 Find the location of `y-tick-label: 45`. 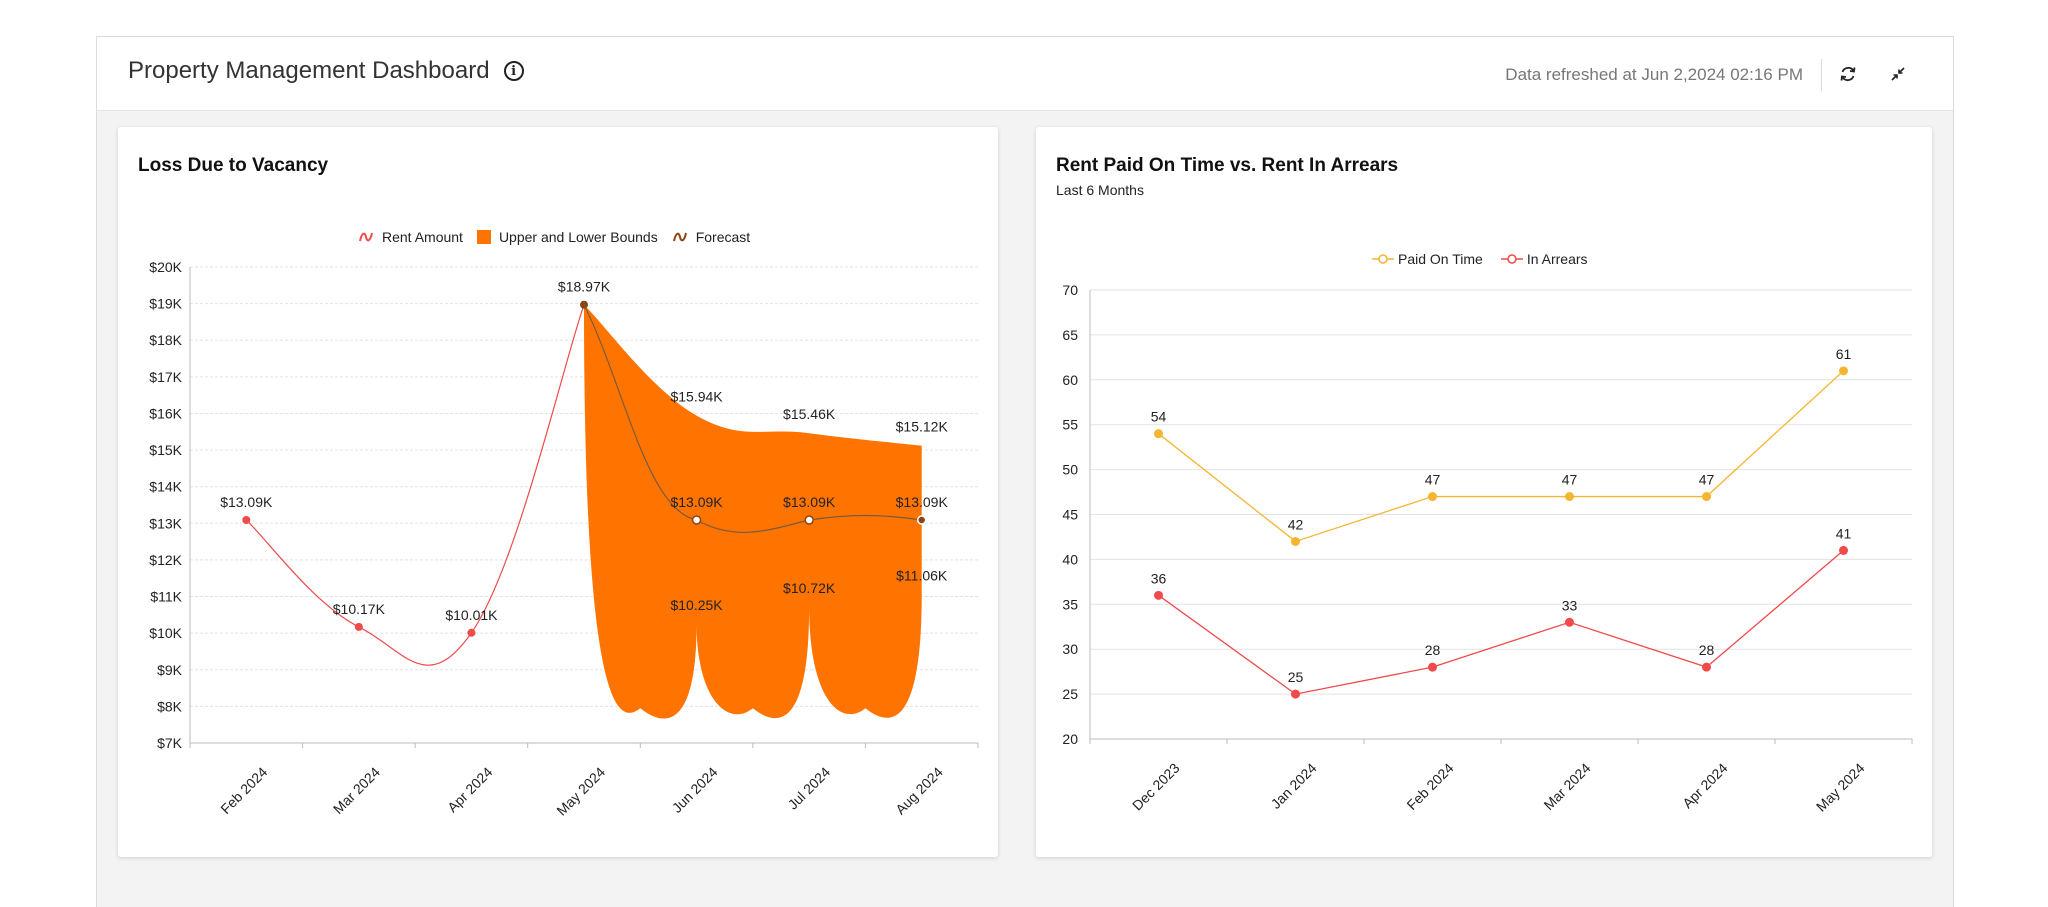

y-tick-label: 45 is located at coordinates (1070, 515).